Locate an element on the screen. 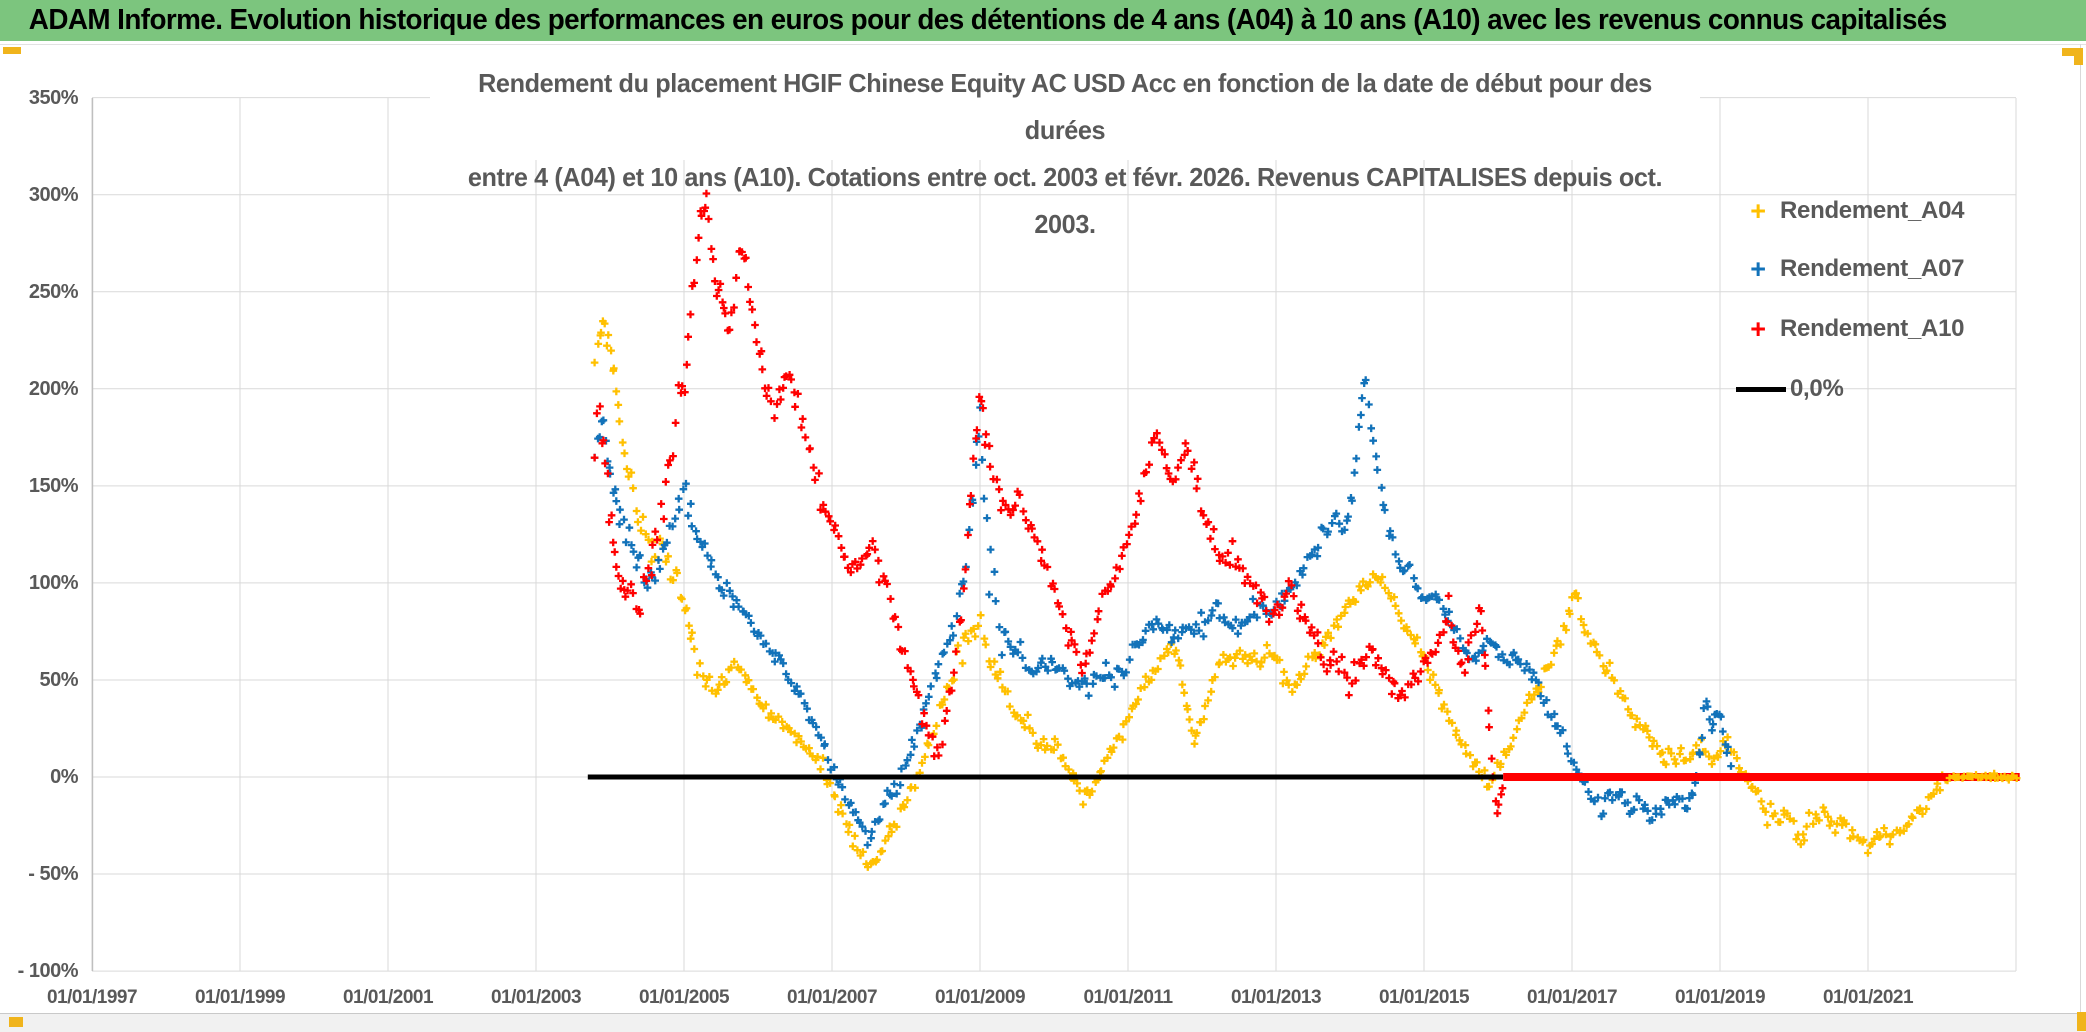  legend-label: Rendement_A04 is located at coordinates (1872, 210).